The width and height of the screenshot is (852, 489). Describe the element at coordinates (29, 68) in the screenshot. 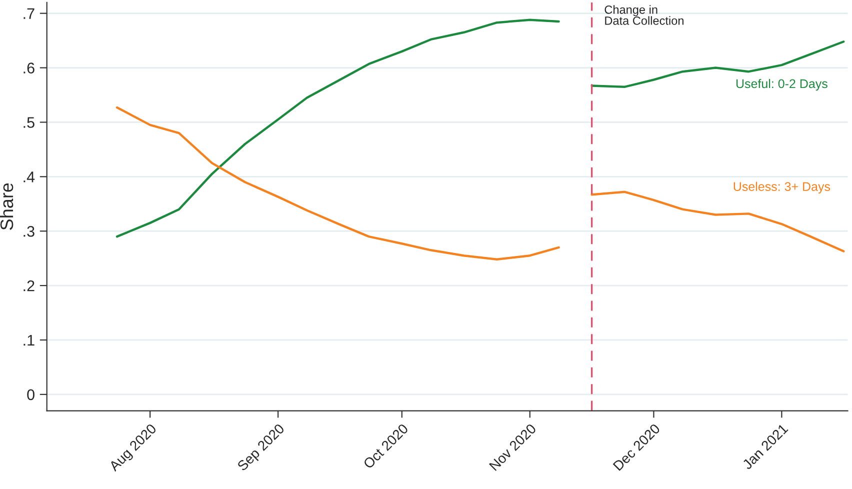

I see `y-tick-label: .6` at that location.